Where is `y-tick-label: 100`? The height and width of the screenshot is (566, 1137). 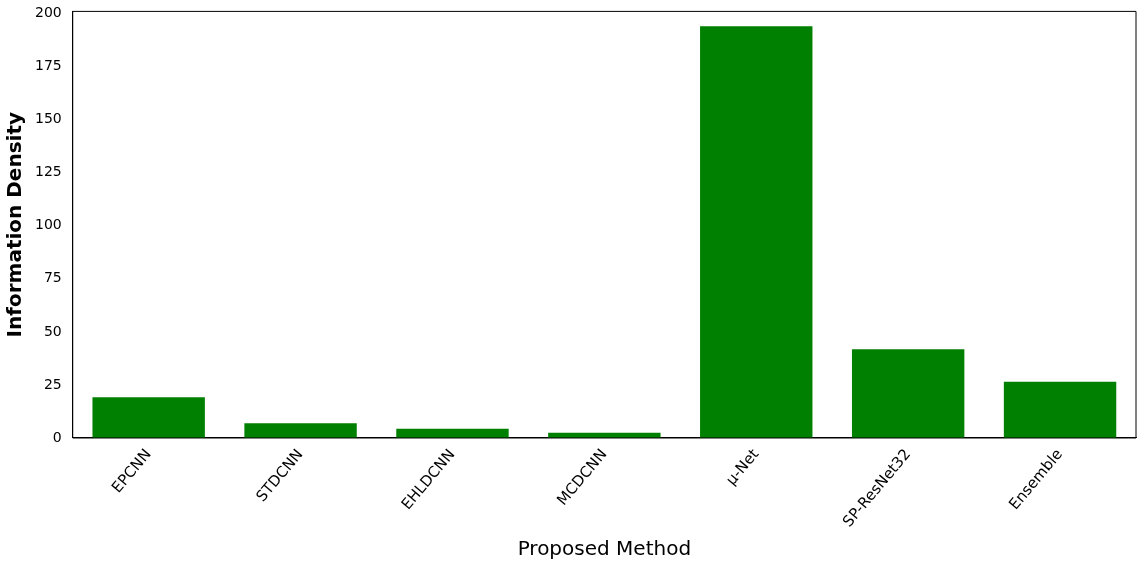 y-tick-label: 100 is located at coordinates (48, 224).